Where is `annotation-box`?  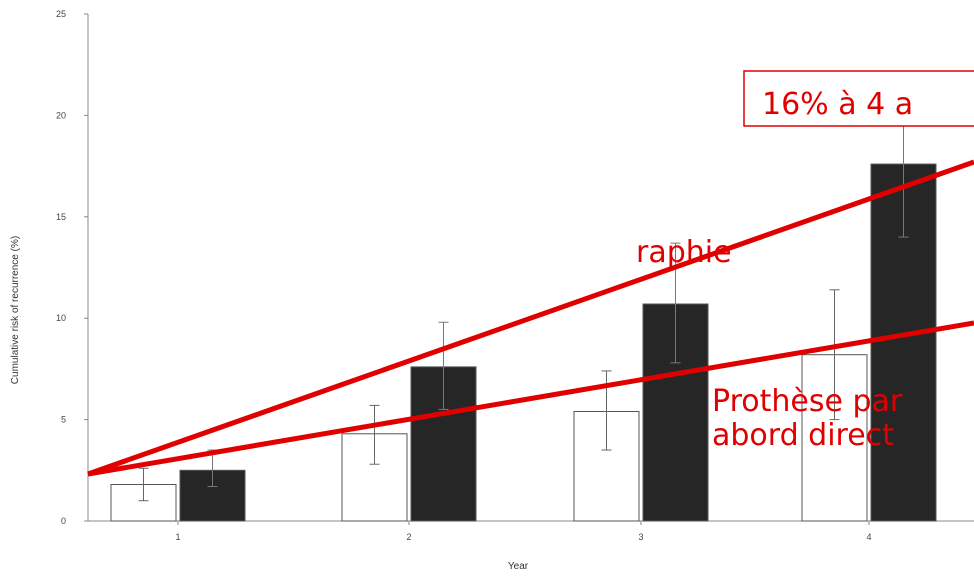
annotation-box is located at coordinates (858, 98).